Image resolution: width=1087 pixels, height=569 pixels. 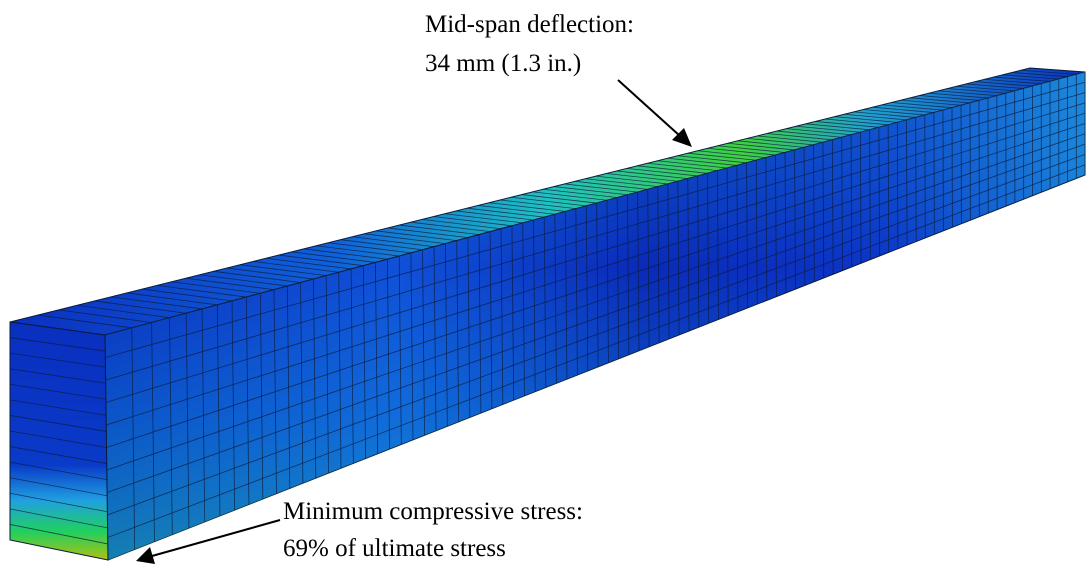 I want to click on annotation-text: 34 mm (1.3 in.), so click(x=503, y=63).